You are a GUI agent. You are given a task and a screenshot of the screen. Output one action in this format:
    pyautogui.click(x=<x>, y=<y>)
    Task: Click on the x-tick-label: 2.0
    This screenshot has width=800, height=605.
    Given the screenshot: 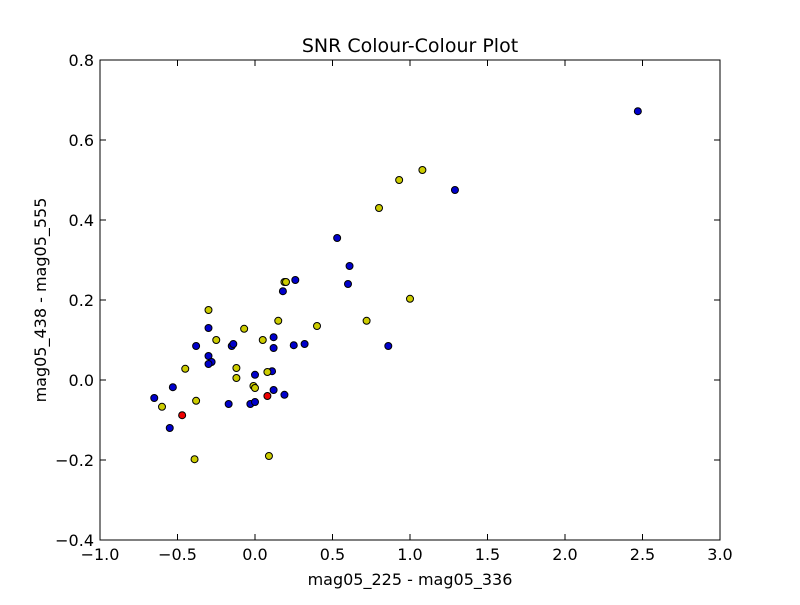 What is the action you would take?
    pyautogui.click(x=564, y=554)
    